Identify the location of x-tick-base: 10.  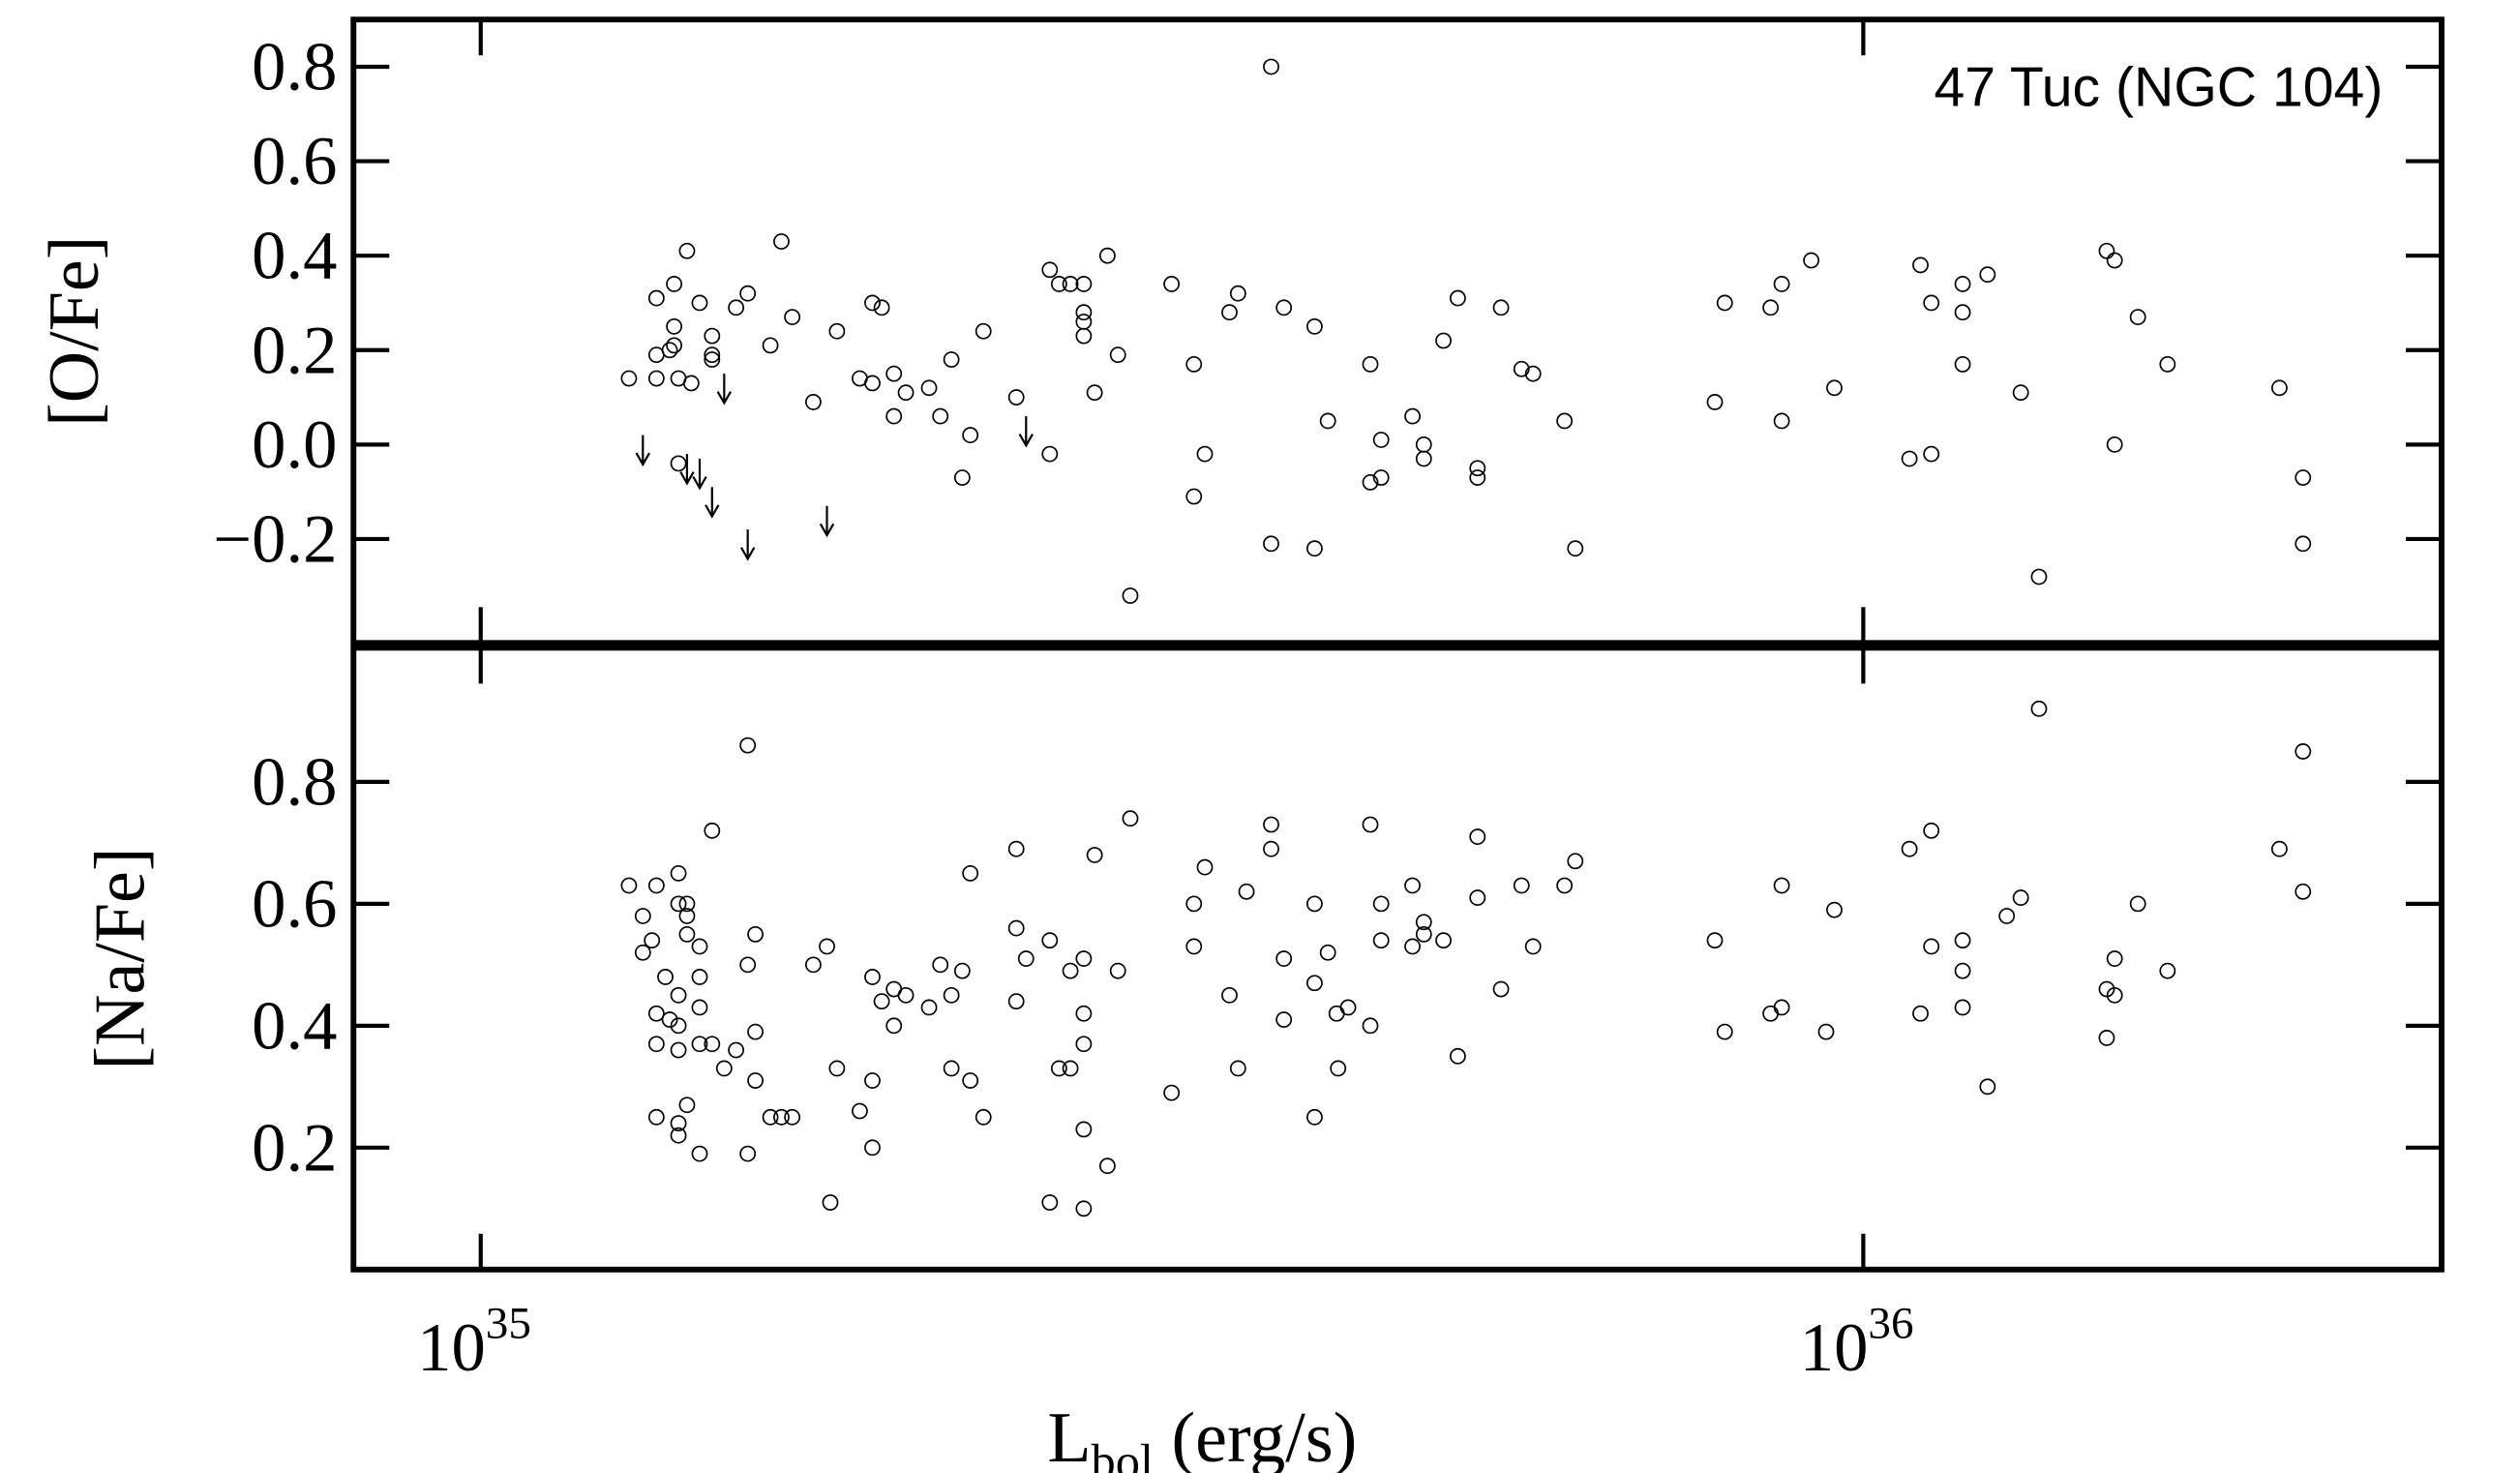
(452, 1348).